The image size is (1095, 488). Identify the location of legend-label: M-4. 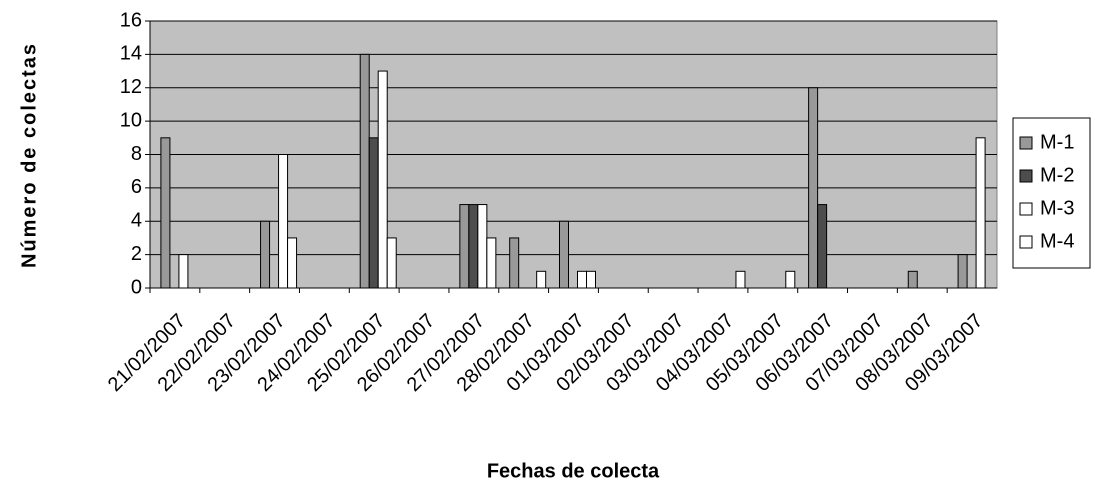
(1057, 241).